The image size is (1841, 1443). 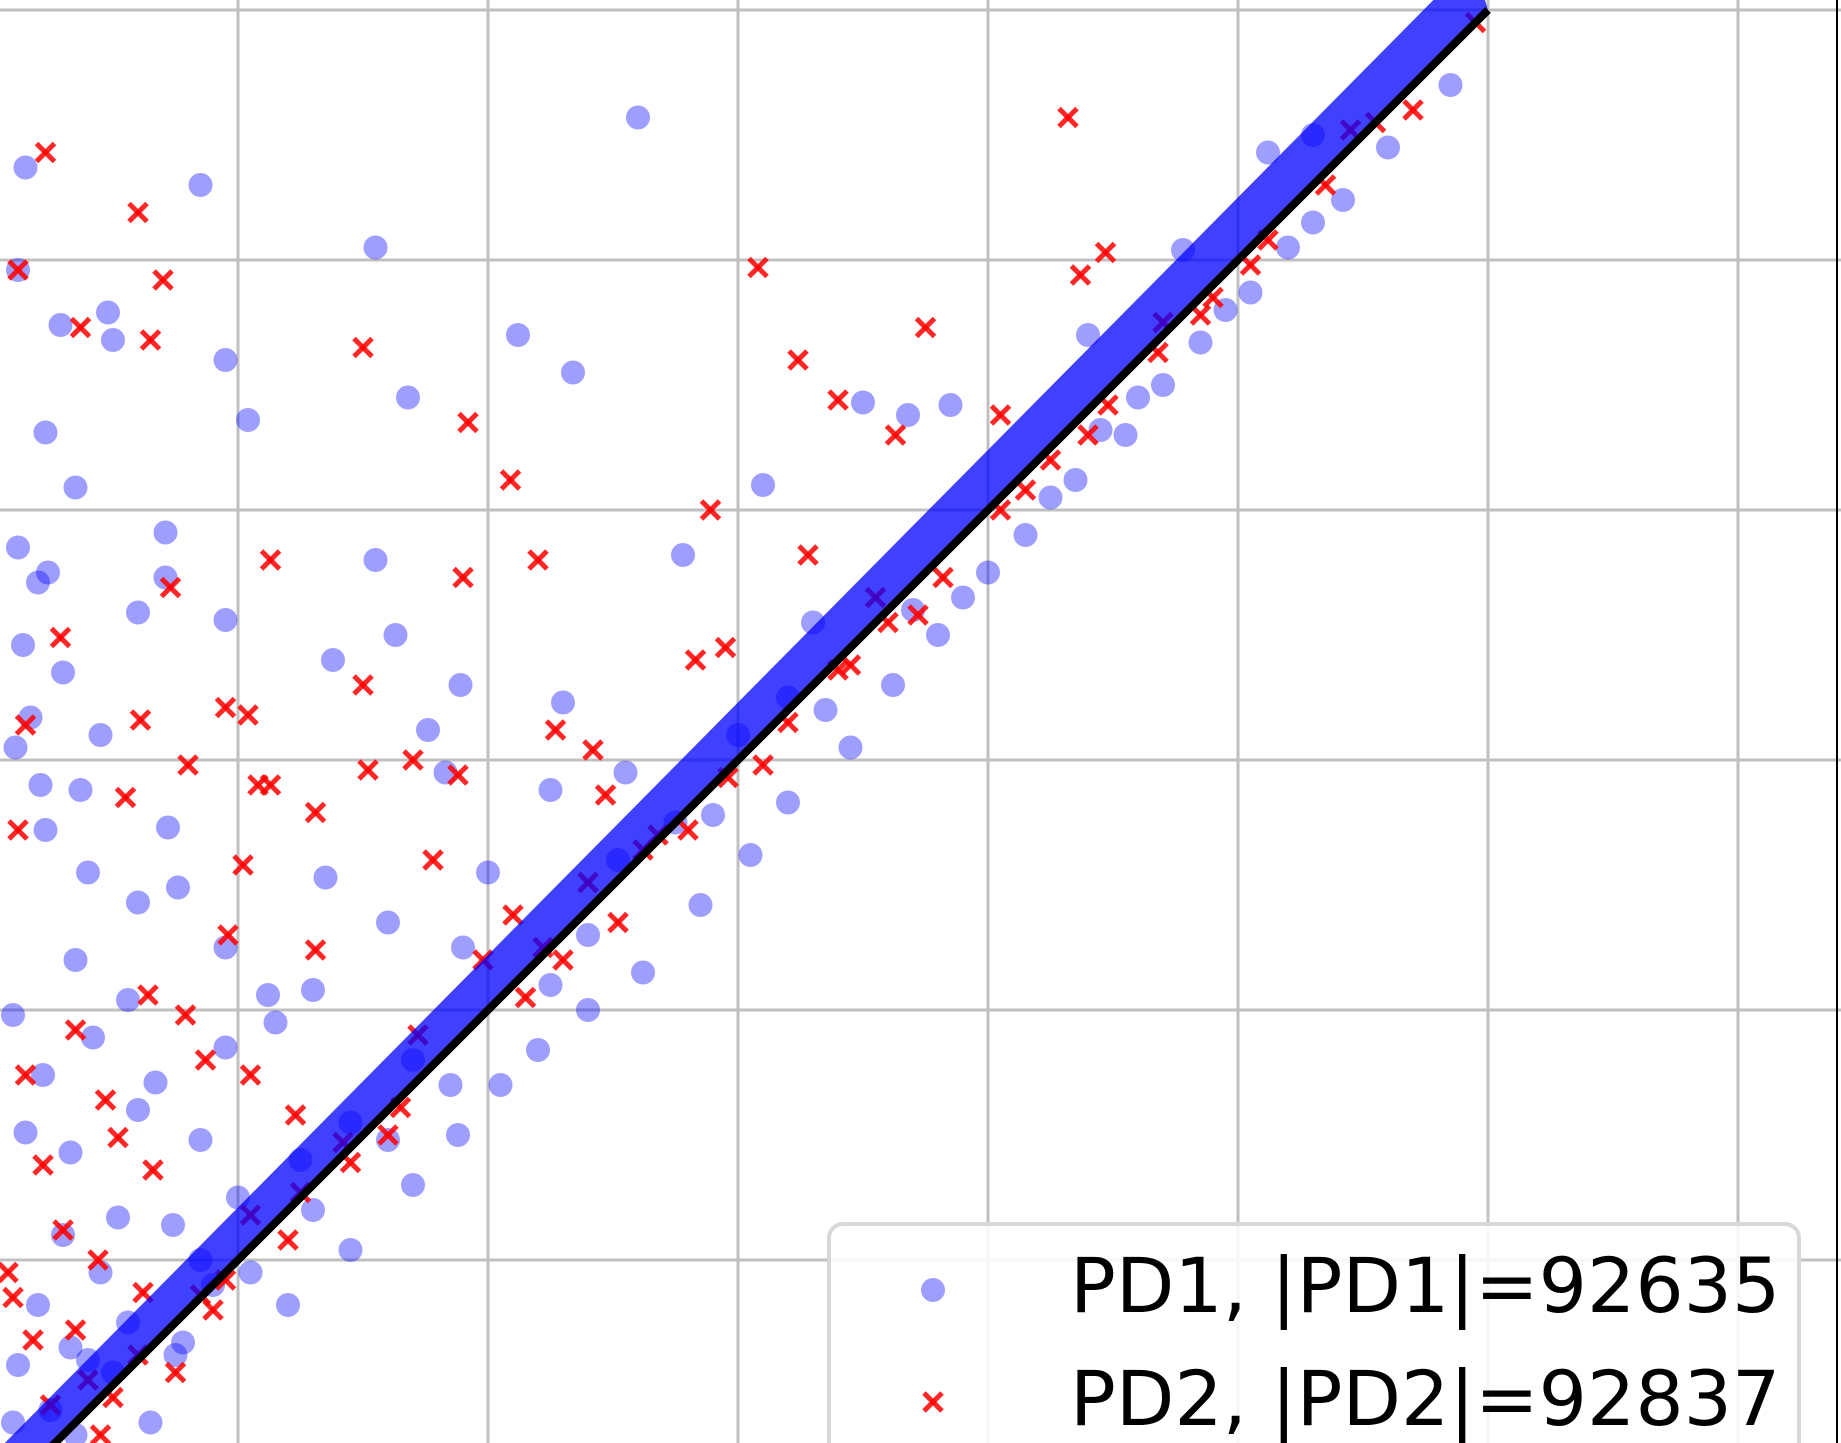 I want to click on legend-marker-circle, so click(x=933, y=1290).